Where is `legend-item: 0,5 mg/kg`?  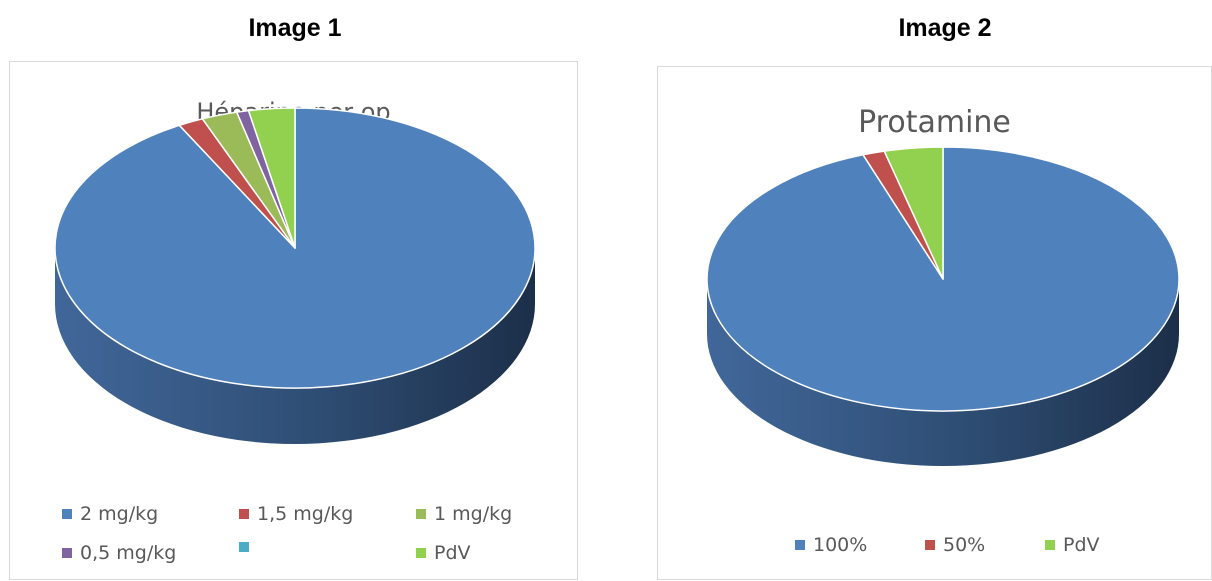 legend-item: 0,5 mg/kg is located at coordinates (119, 553).